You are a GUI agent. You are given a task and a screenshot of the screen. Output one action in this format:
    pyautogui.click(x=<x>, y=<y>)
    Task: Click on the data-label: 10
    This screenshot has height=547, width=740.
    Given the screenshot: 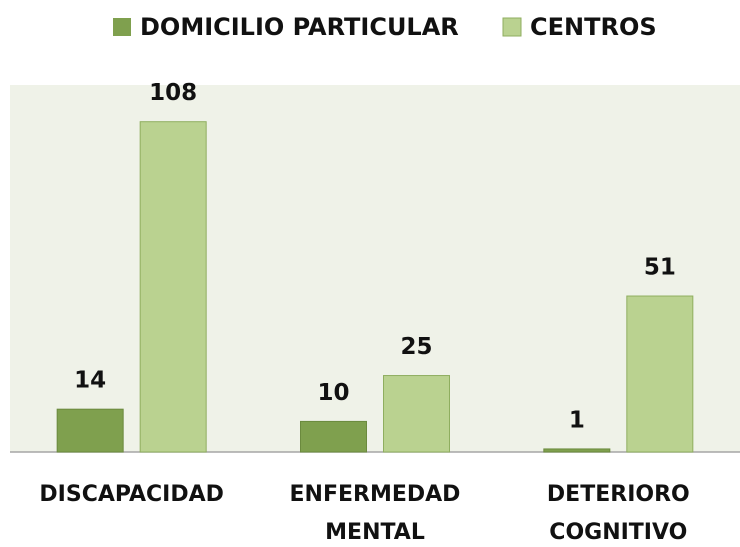 What is the action you would take?
    pyautogui.click(x=333, y=393)
    